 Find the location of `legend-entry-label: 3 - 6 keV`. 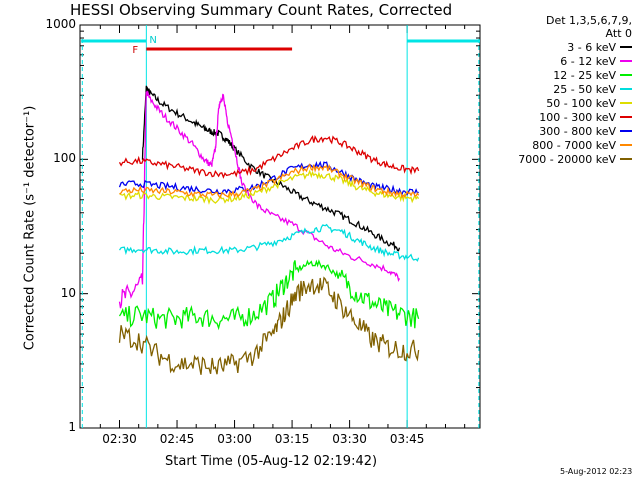

legend-entry-label: 3 - 6 keV is located at coordinates (591, 47).